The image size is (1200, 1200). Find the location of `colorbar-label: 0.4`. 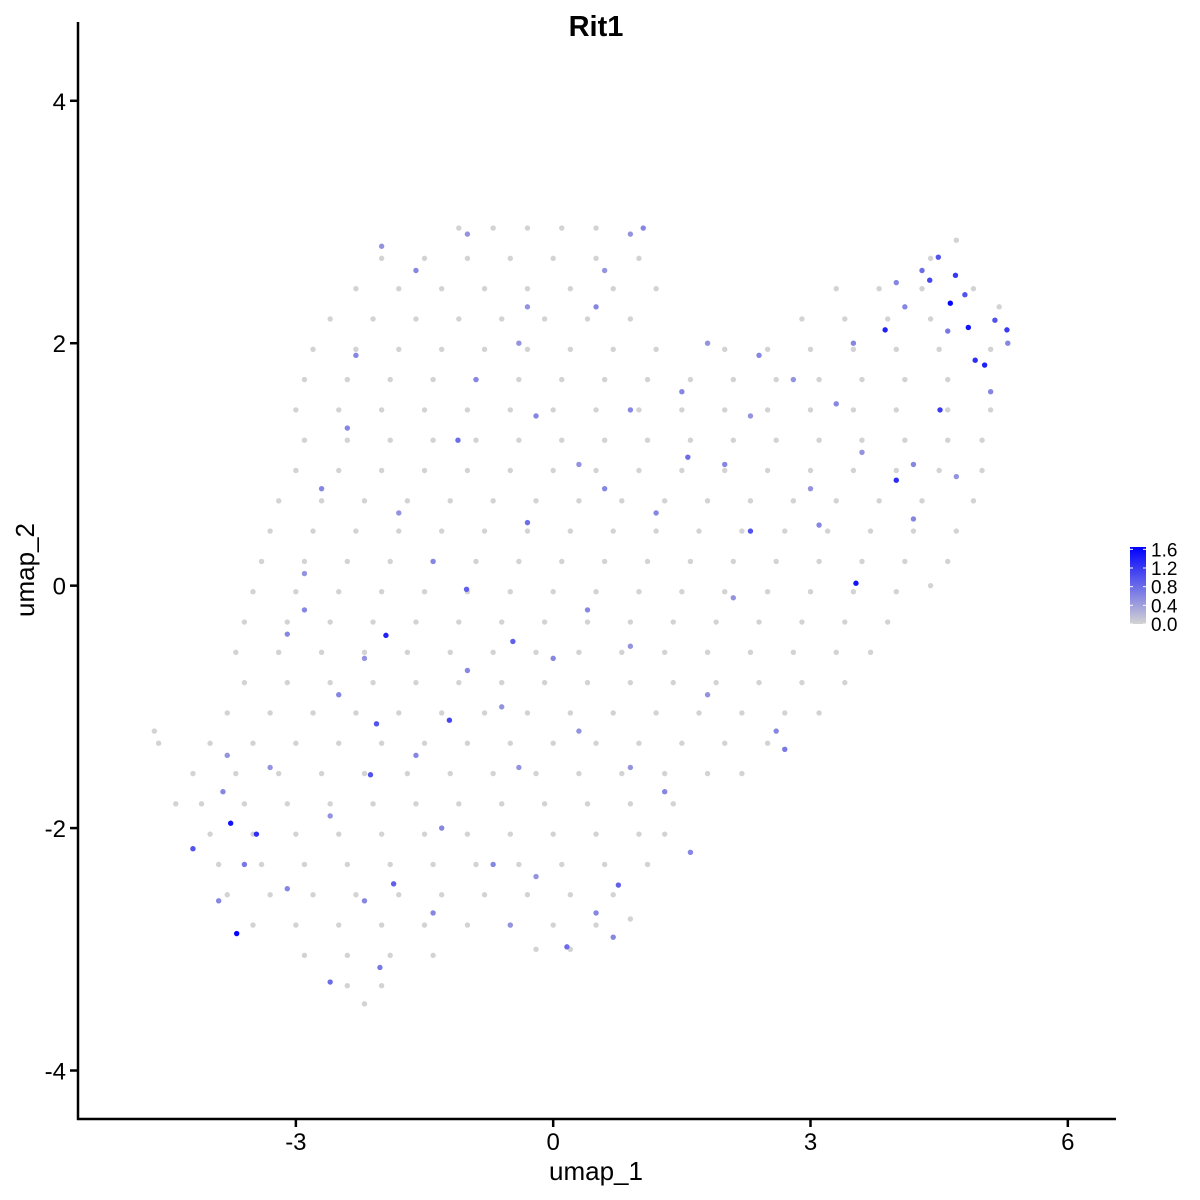

colorbar-label: 0.4 is located at coordinates (1164, 606).